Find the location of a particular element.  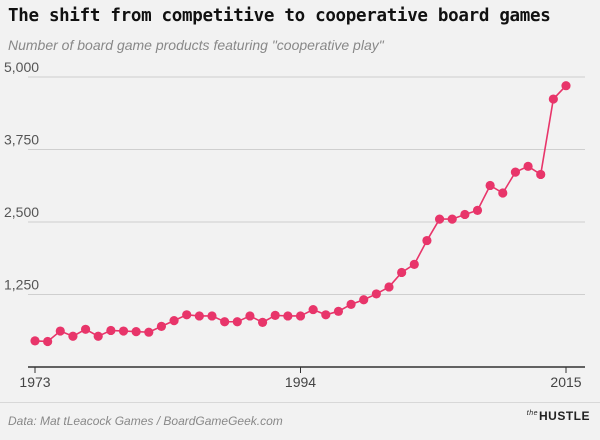

y-tick-label: 3,750 is located at coordinates (21, 140).